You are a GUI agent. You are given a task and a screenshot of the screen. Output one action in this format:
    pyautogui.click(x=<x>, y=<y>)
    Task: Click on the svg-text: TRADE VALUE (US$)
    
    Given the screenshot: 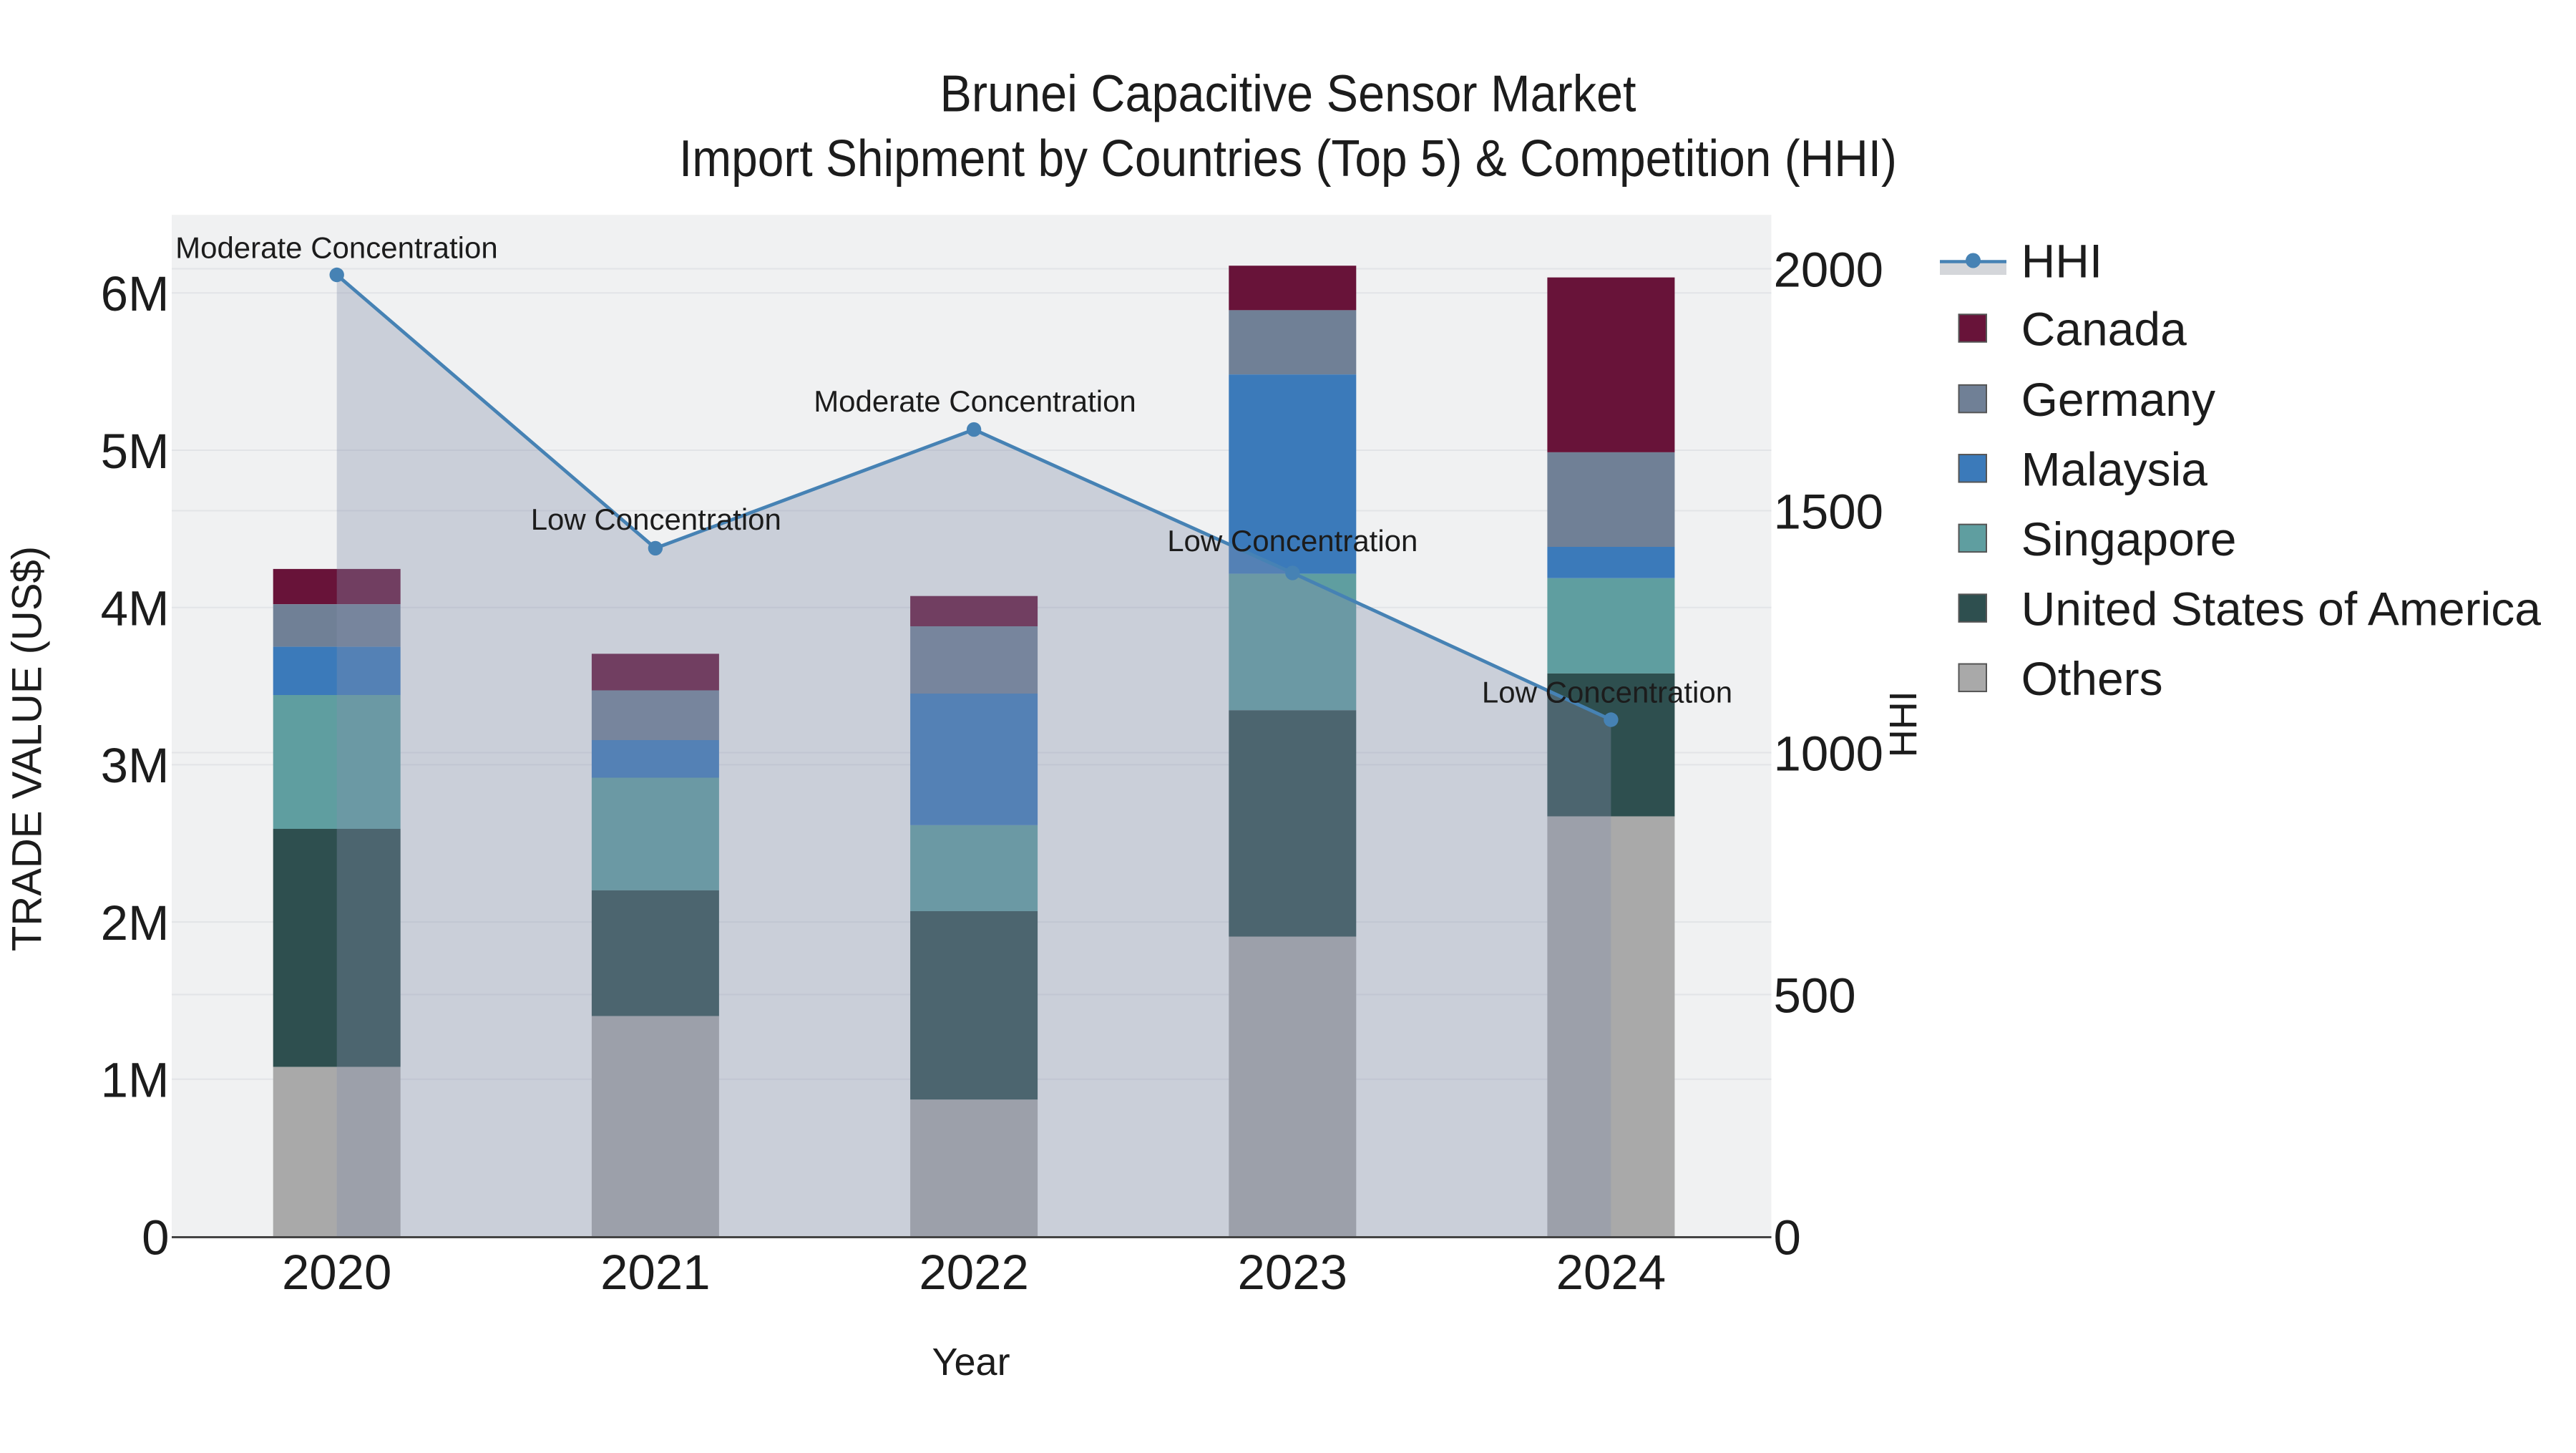 What is the action you would take?
    pyautogui.click(x=27, y=748)
    